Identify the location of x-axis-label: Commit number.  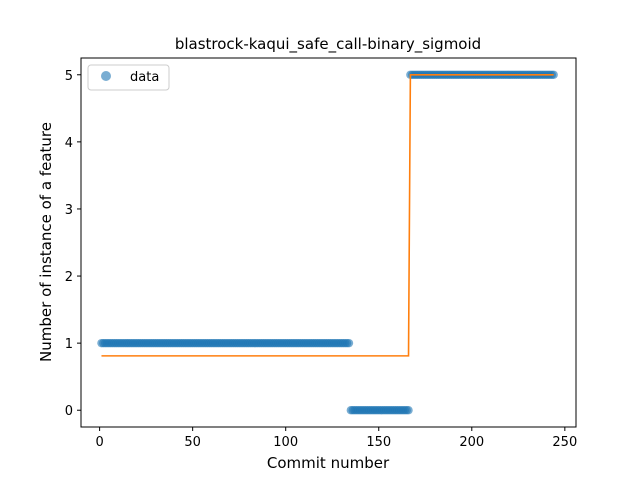
(328, 463).